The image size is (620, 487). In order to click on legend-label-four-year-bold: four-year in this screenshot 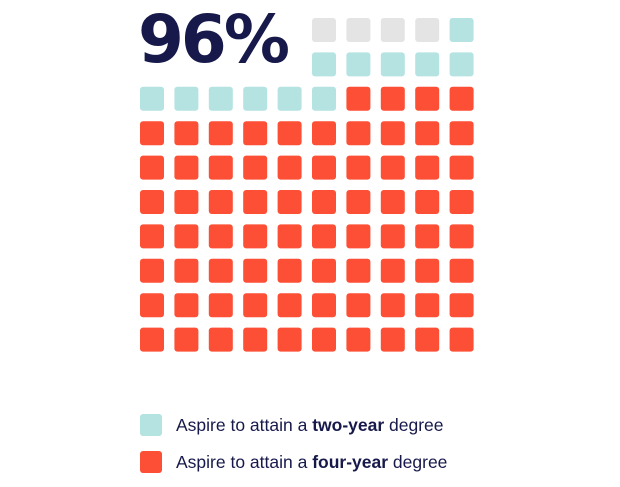, I will do `click(350, 461)`.